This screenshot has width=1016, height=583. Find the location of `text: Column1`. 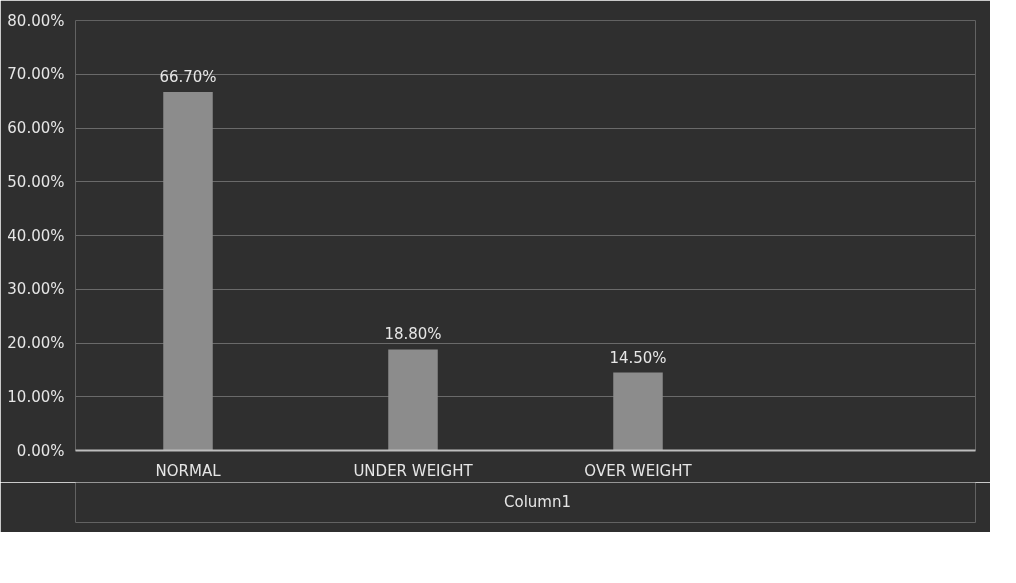

text: Column1 is located at coordinates (537, 502).